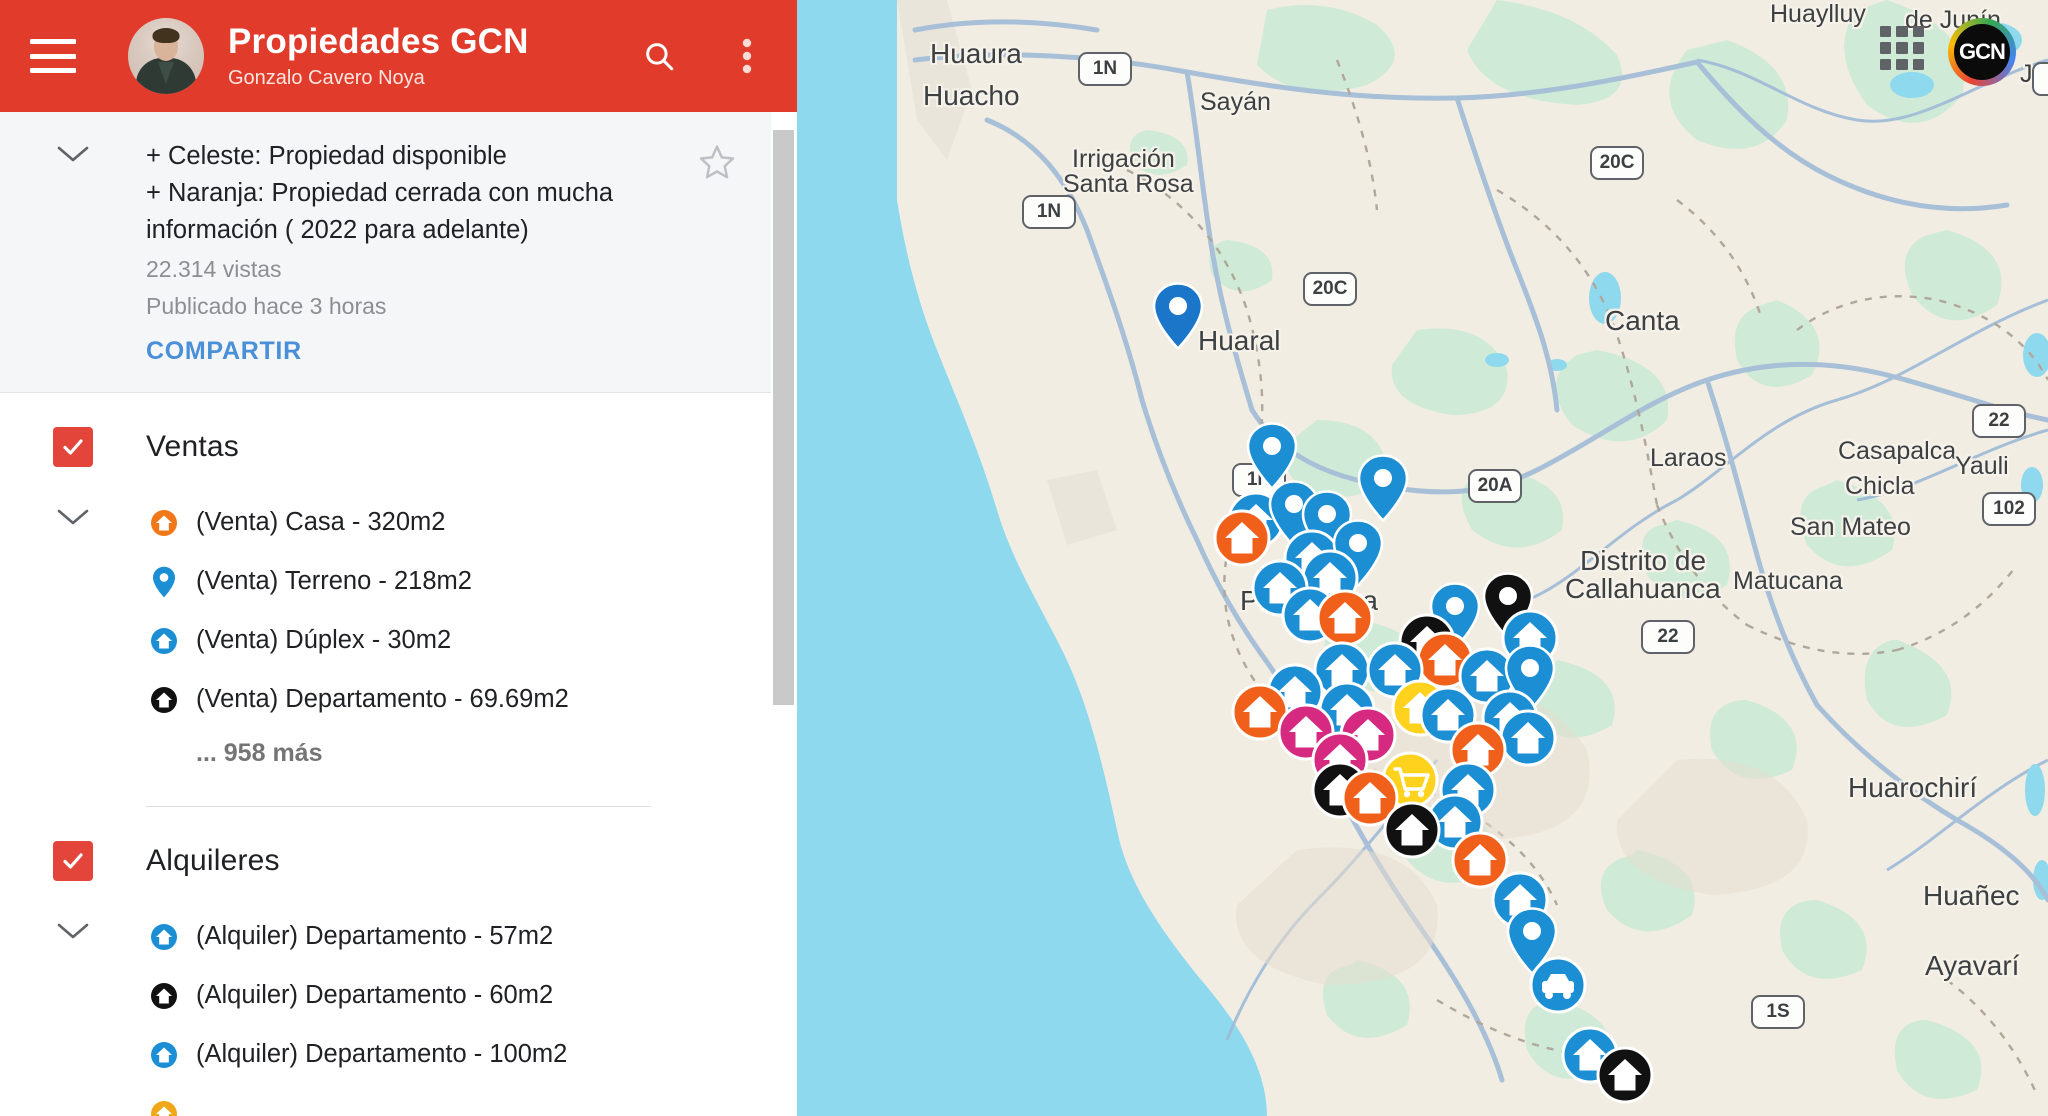  What do you see at coordinates (659, 56) in the screenshot?
I see `search-icon` at bounding box center [659, 56].